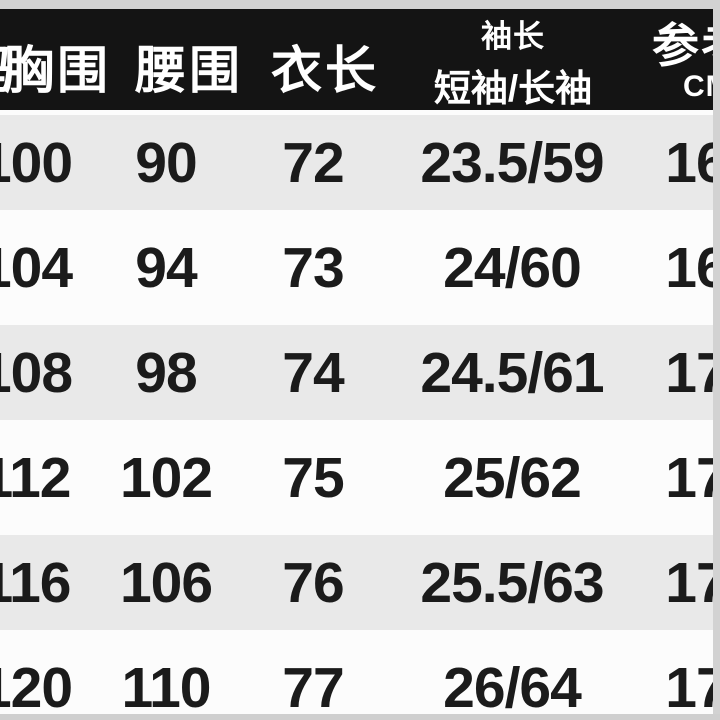  I want to click on cell-sleeve: 23.5/59, so click(512, 162).